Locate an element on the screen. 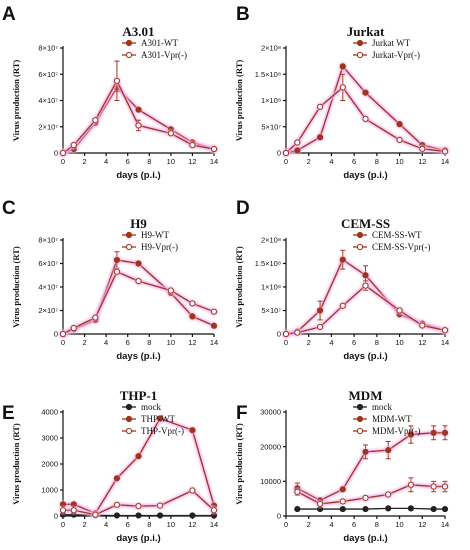 The width and height of the screenshot is (470, 550). legend-label: A301-Vpr(-) is located at coordinates (164, 55).